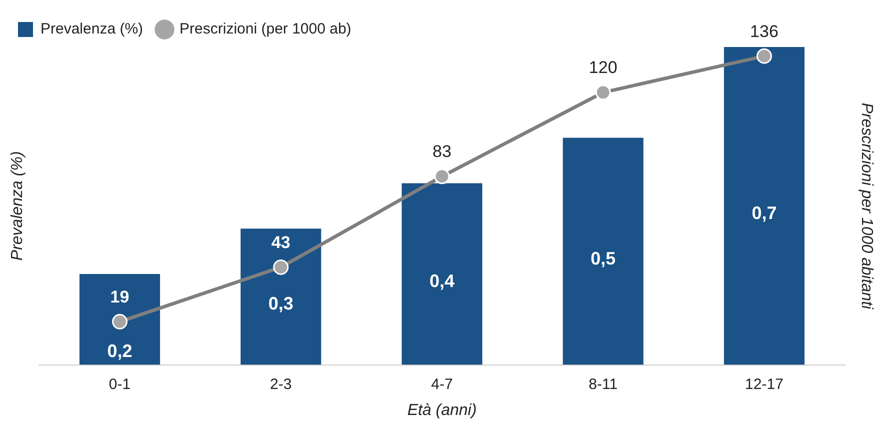 The image size is (888, 428). What do you see at coordinates (442, 152) in the screenshot?
I see `data-label: 83` at bounding box center [442, 152].